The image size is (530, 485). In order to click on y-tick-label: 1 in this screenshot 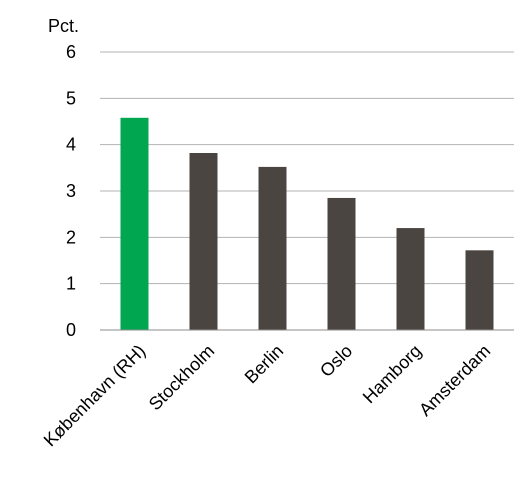, I will do `click(71, 284)`.